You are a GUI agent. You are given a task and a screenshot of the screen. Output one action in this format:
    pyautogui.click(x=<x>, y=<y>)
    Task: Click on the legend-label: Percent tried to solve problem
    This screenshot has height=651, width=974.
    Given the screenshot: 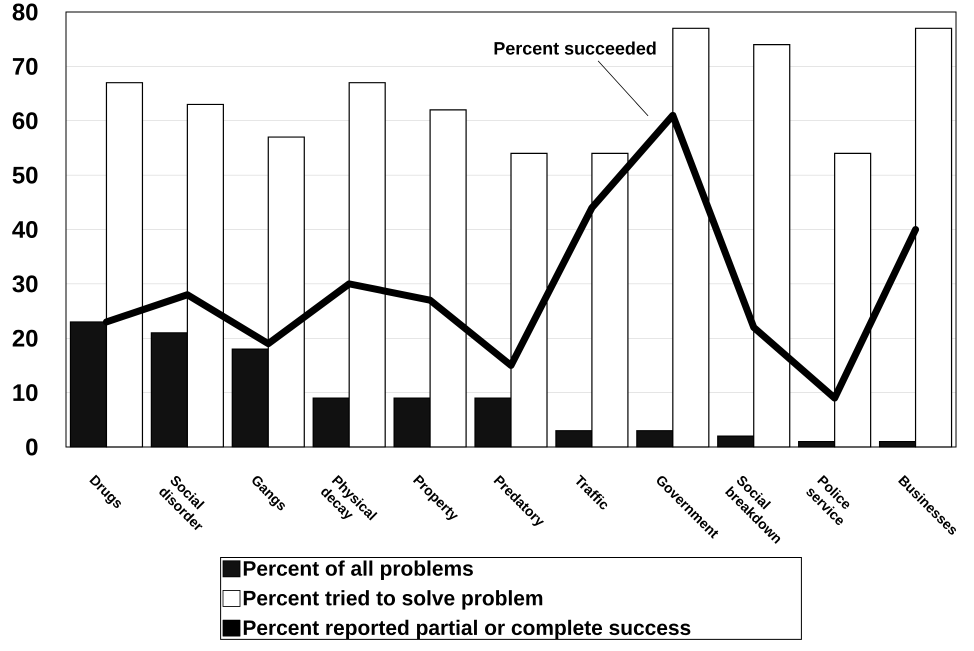 What is the action you would take?
    pyautogui.click(x=393, y=600)
    